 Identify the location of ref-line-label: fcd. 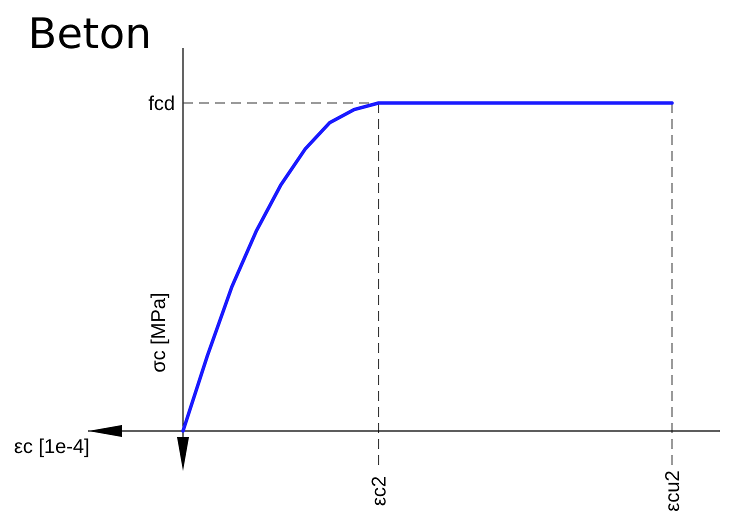
(161, 104).